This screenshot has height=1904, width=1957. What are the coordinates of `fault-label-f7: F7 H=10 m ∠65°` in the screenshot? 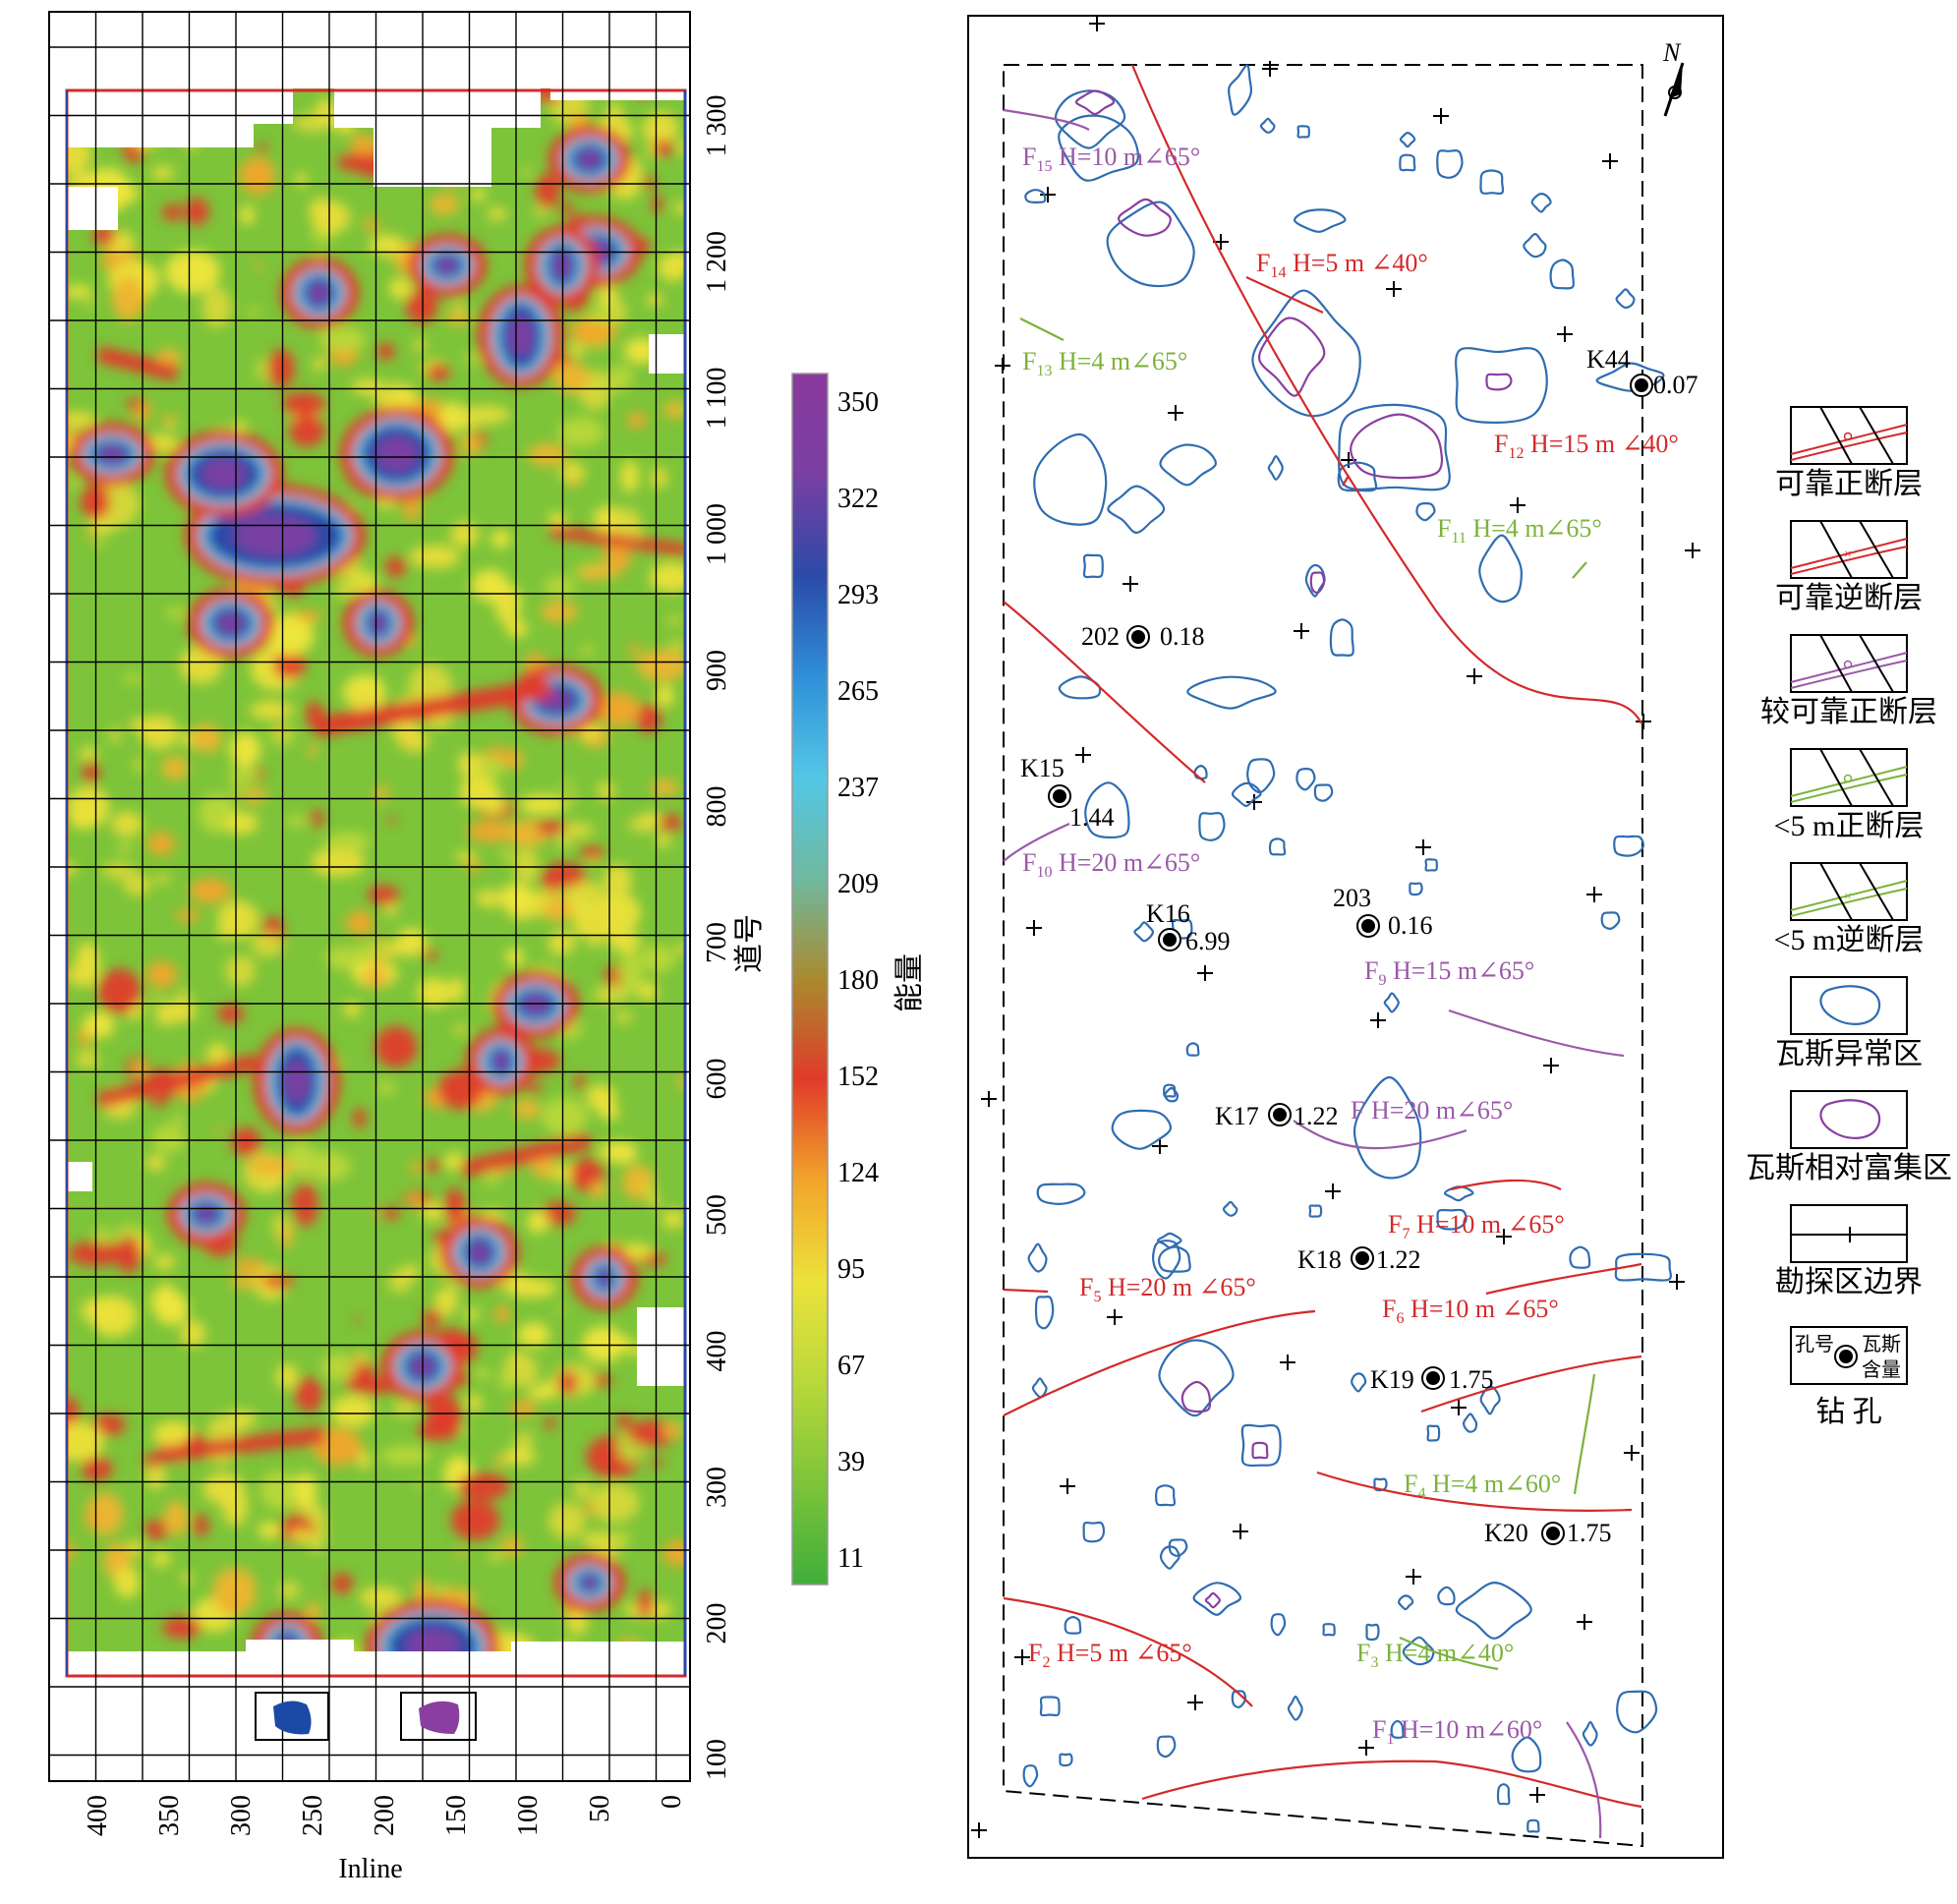 It's located at (1476, 1226).